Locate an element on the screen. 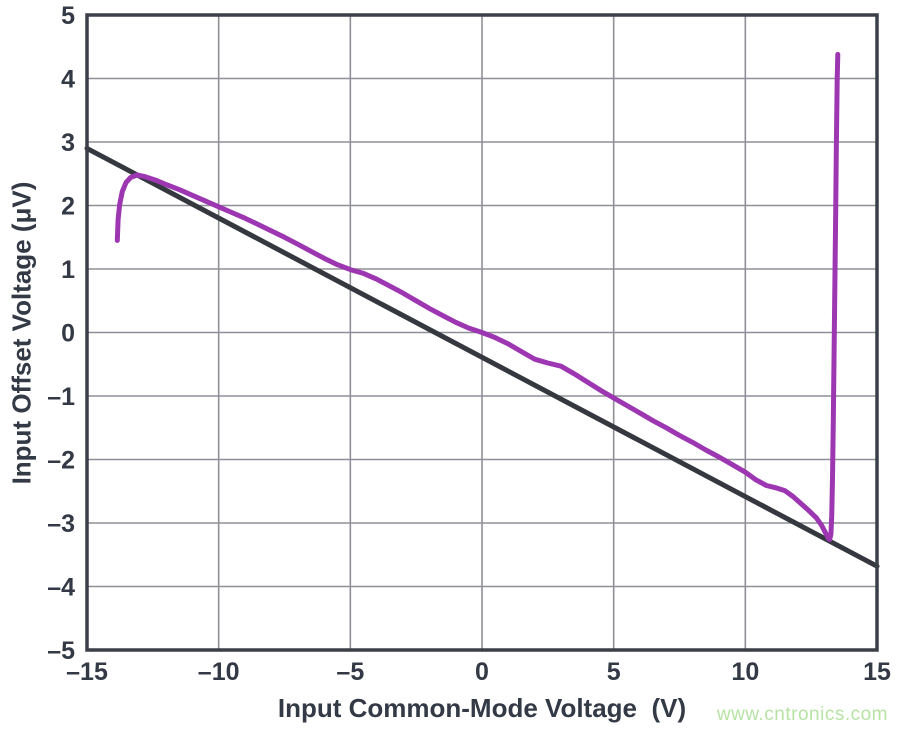  x-tick-label: 0 is located at coordinates (482, 672).